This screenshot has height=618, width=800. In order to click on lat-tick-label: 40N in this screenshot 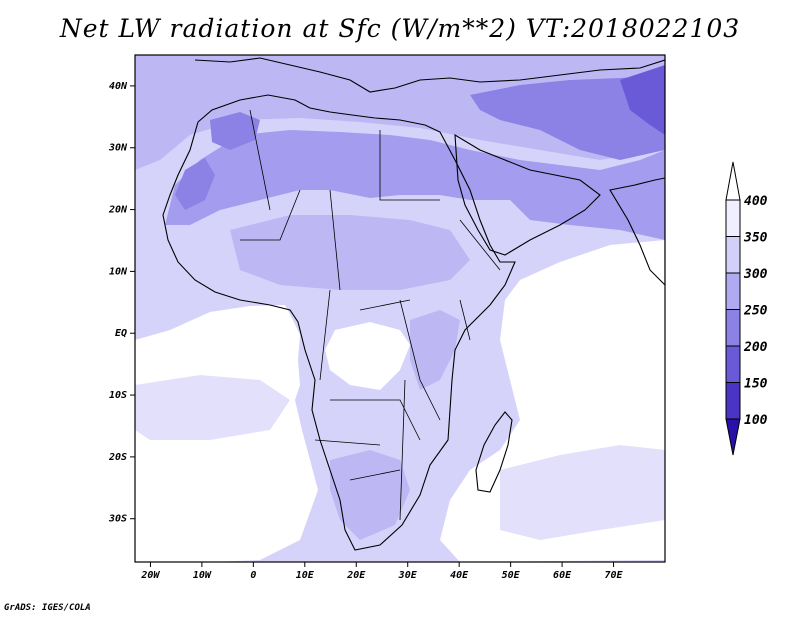, I will do `click(118, 86)`.